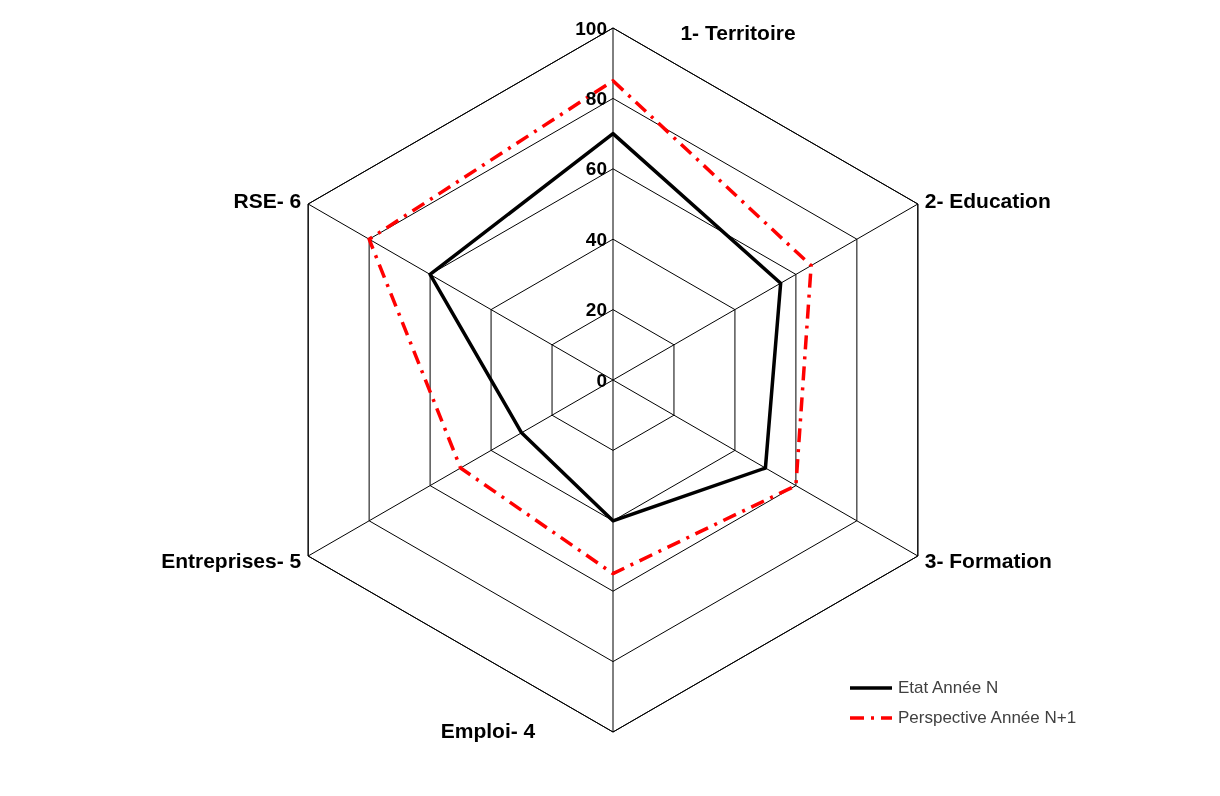  Describe the element at coordinates (987, 200) in the screenshot. I see `spoke-label: 2- Education` at that location.